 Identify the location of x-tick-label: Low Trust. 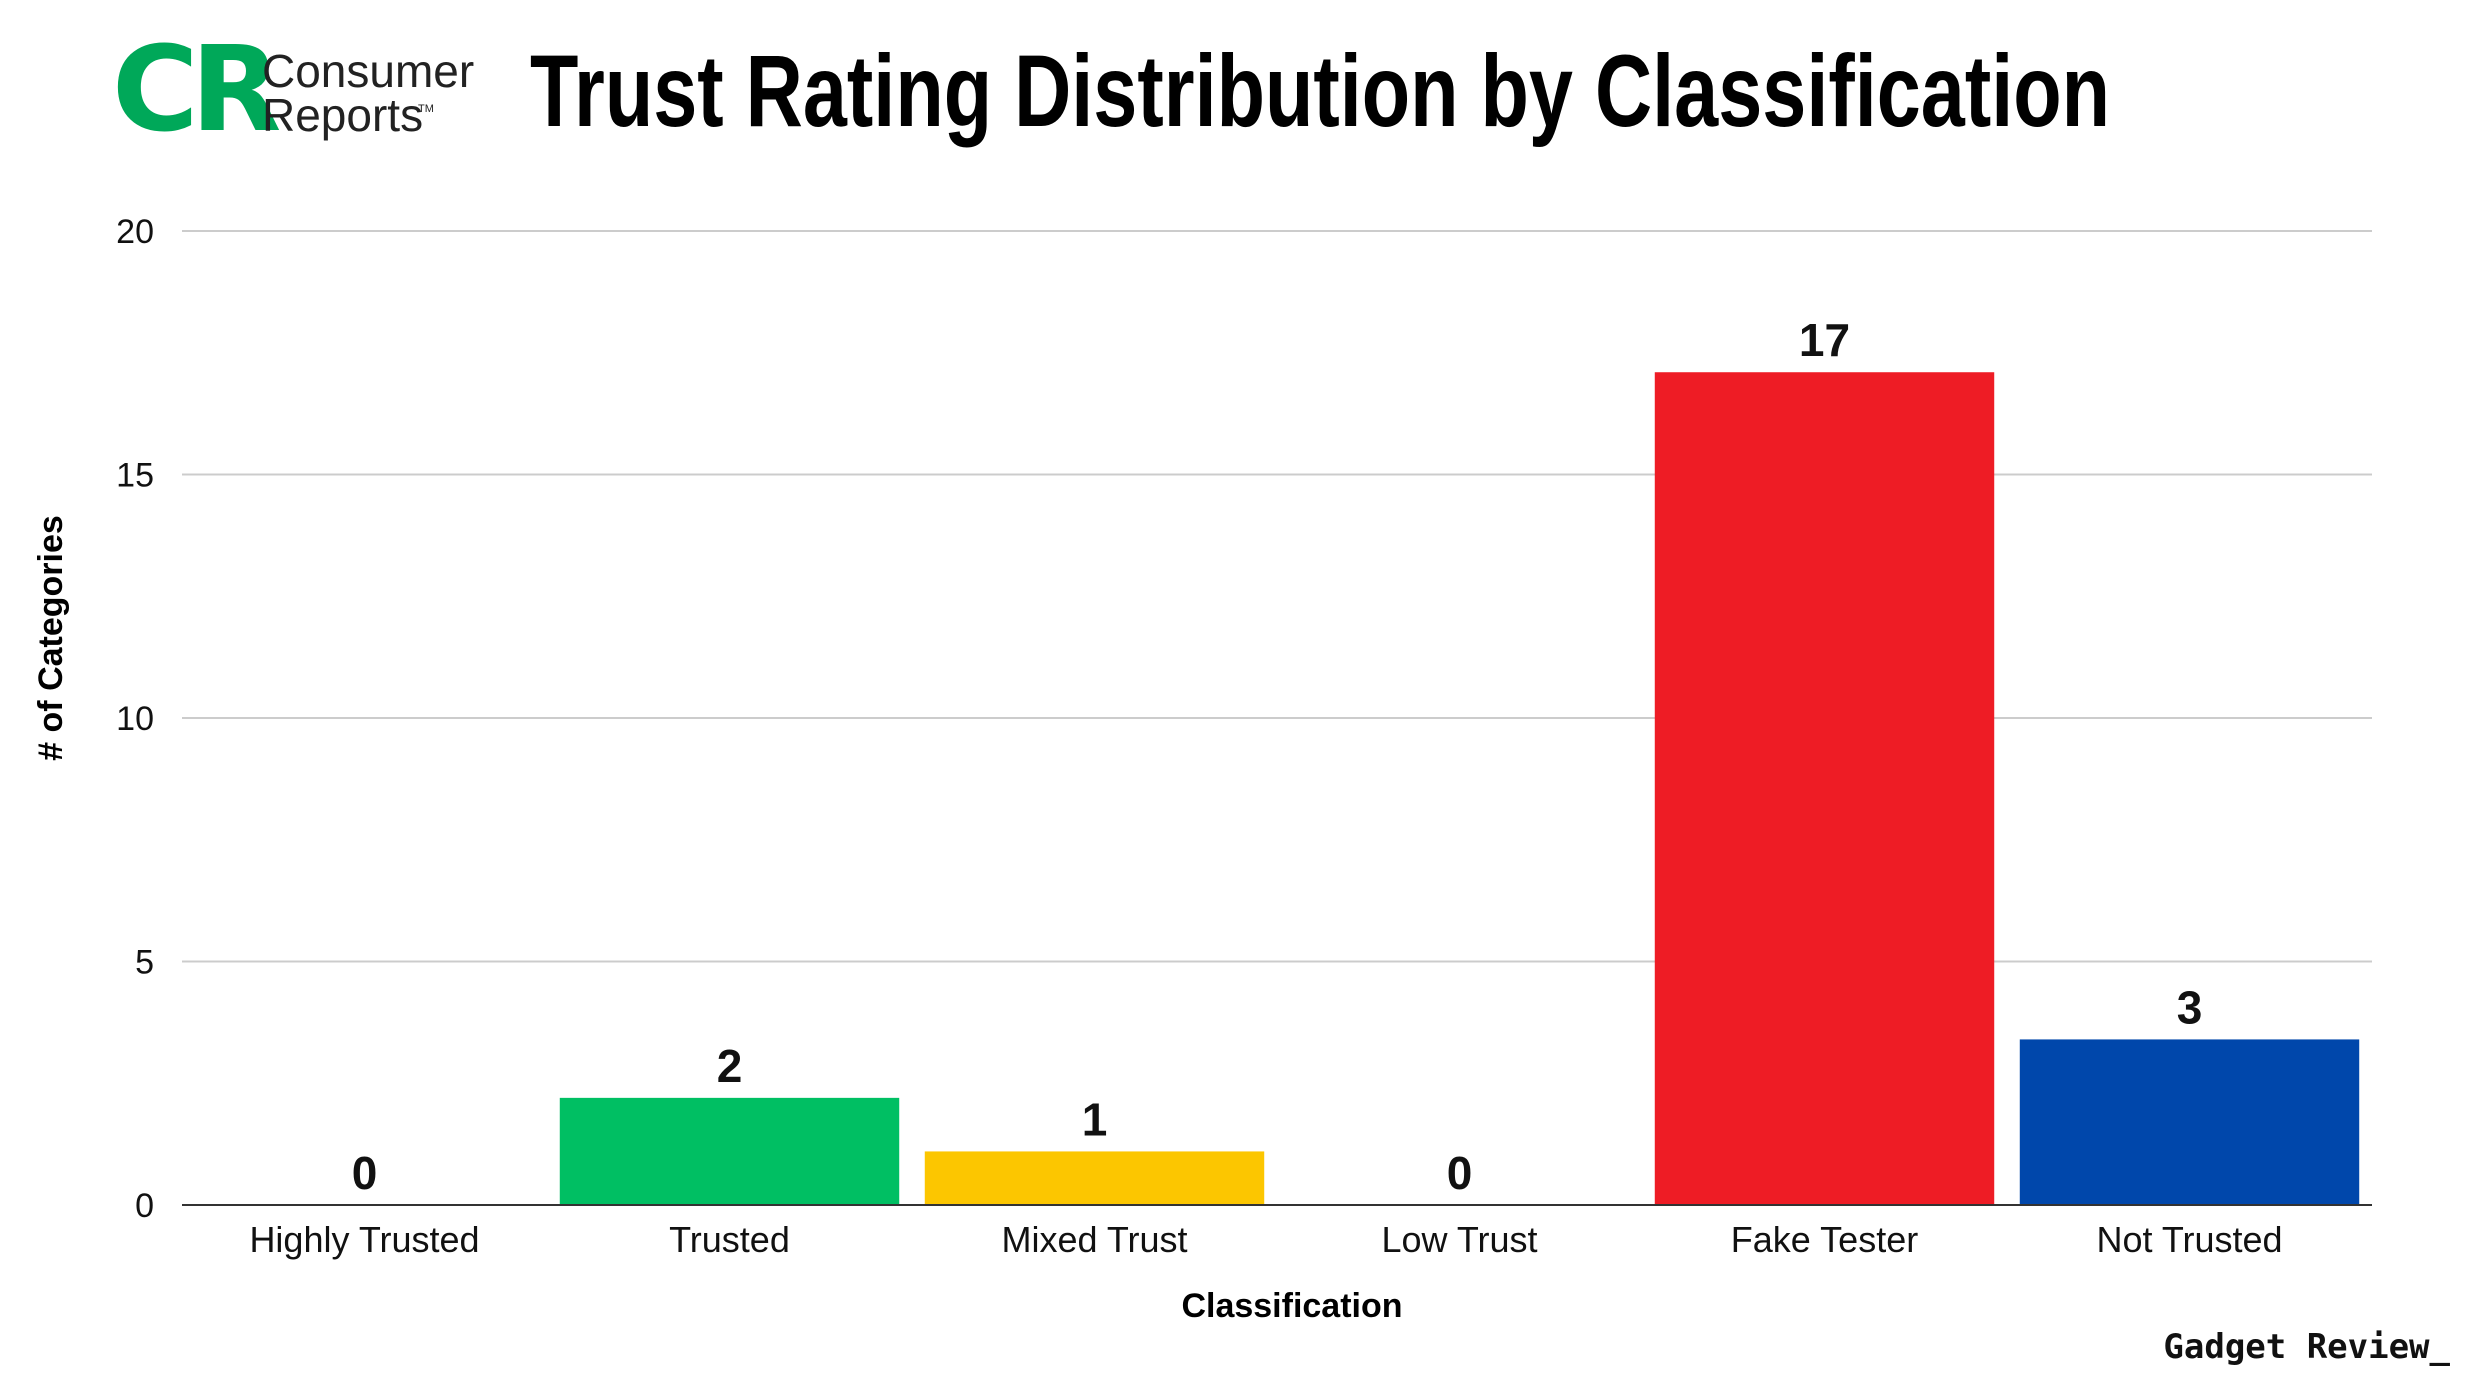
(1459, 1239).